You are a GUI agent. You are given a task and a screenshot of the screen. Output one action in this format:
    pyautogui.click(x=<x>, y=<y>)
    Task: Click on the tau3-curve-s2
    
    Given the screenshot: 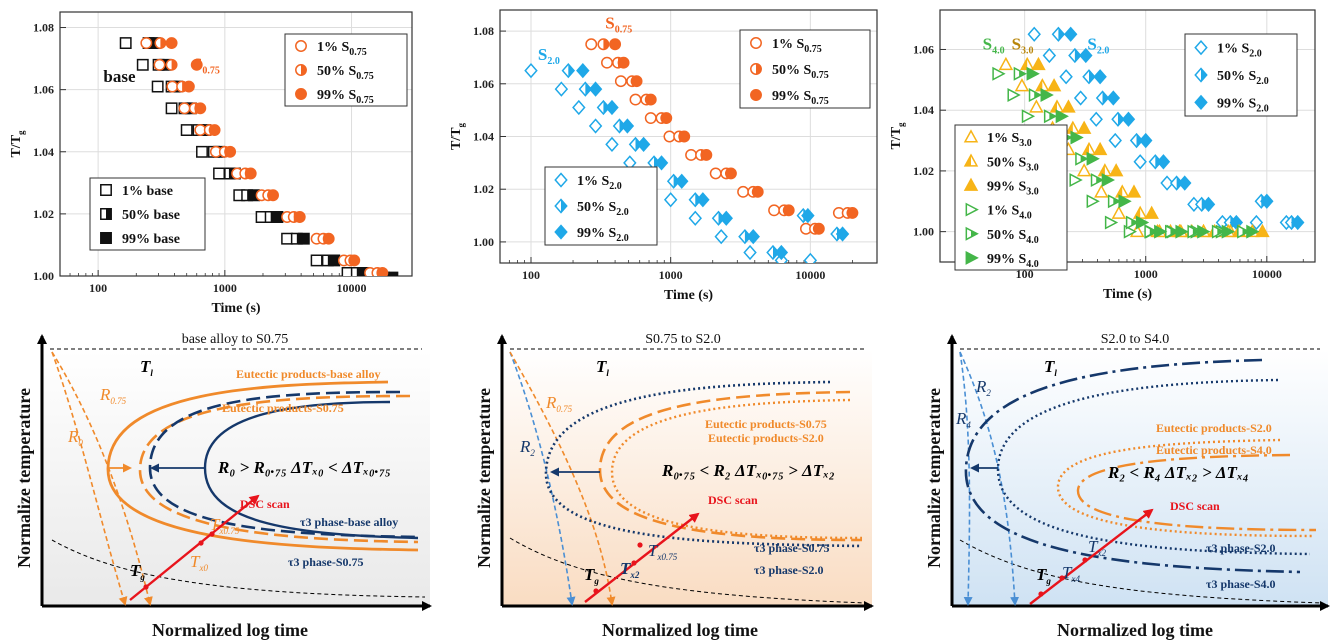 What is the action you would take?
    pyautogui.click(x=703, y=464)
    